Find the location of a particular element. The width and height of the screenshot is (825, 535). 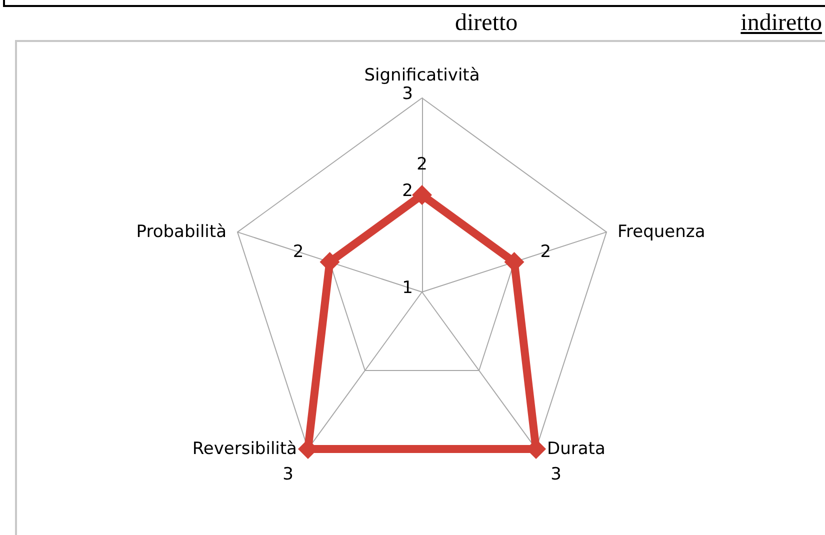

y-tick-label: 3 is located at coordinates (407, 94).